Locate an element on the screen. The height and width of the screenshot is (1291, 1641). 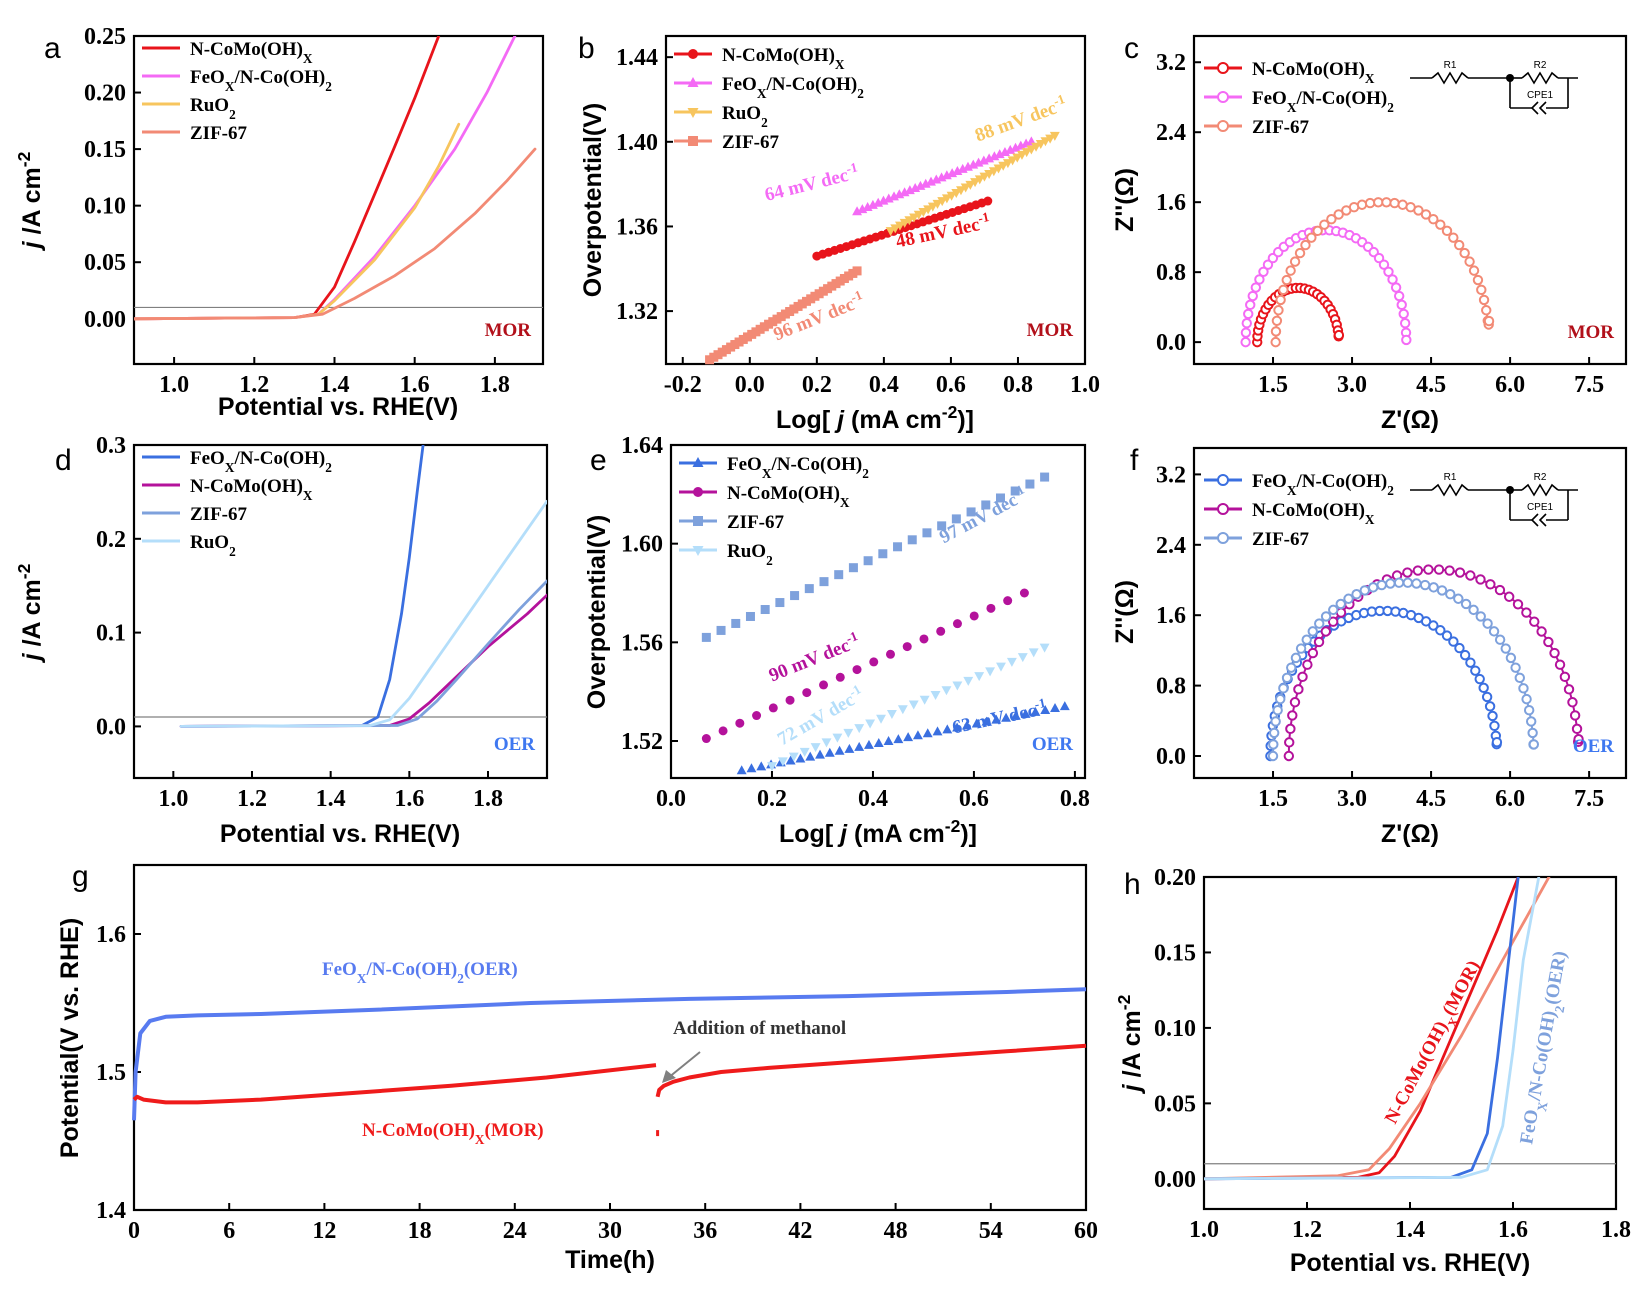
resistor-r1 is located at coordinates (1450, 78).